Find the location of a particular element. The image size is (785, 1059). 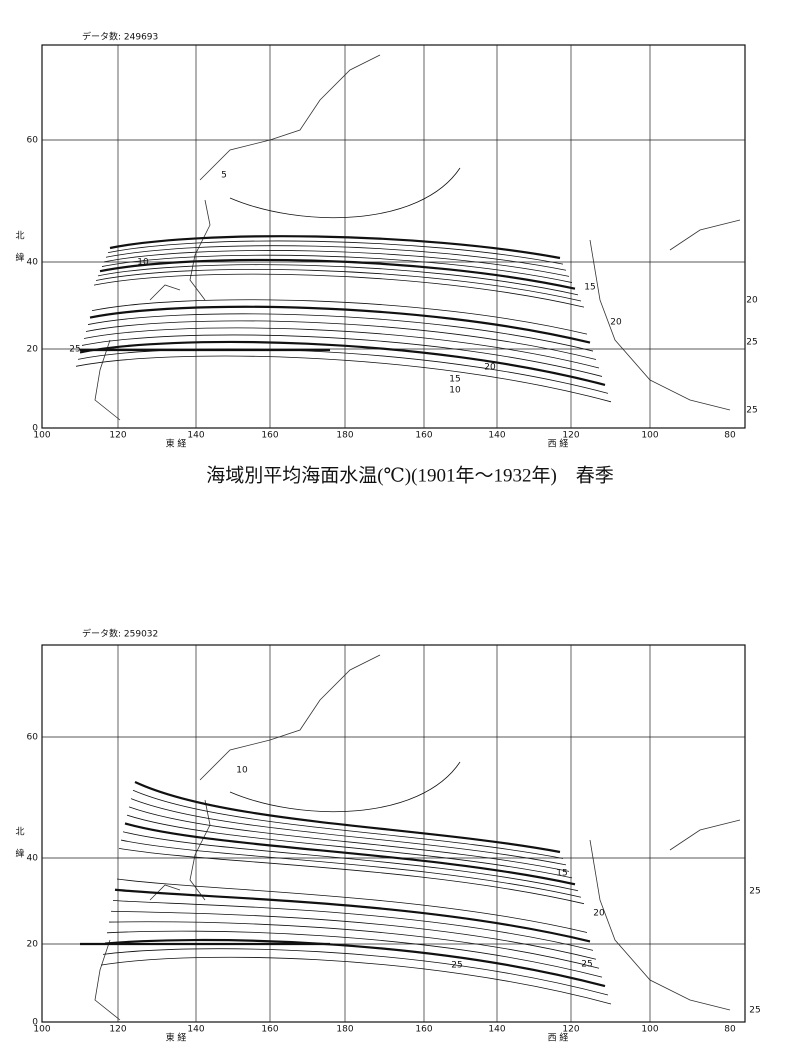

data-count: データ数: 249693 is located at coordinates (120, 37).